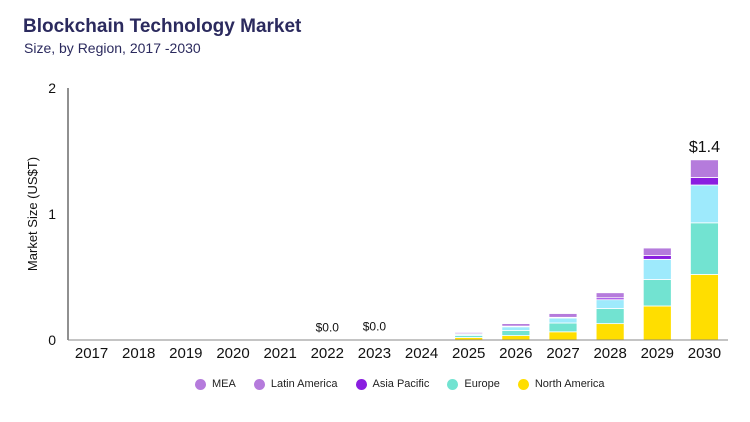 The height and width of the screenshot is (422, 750). Describe the element at coordinates (52, 88) in the screenshot. I see `y-tick-label: 2` at that location.